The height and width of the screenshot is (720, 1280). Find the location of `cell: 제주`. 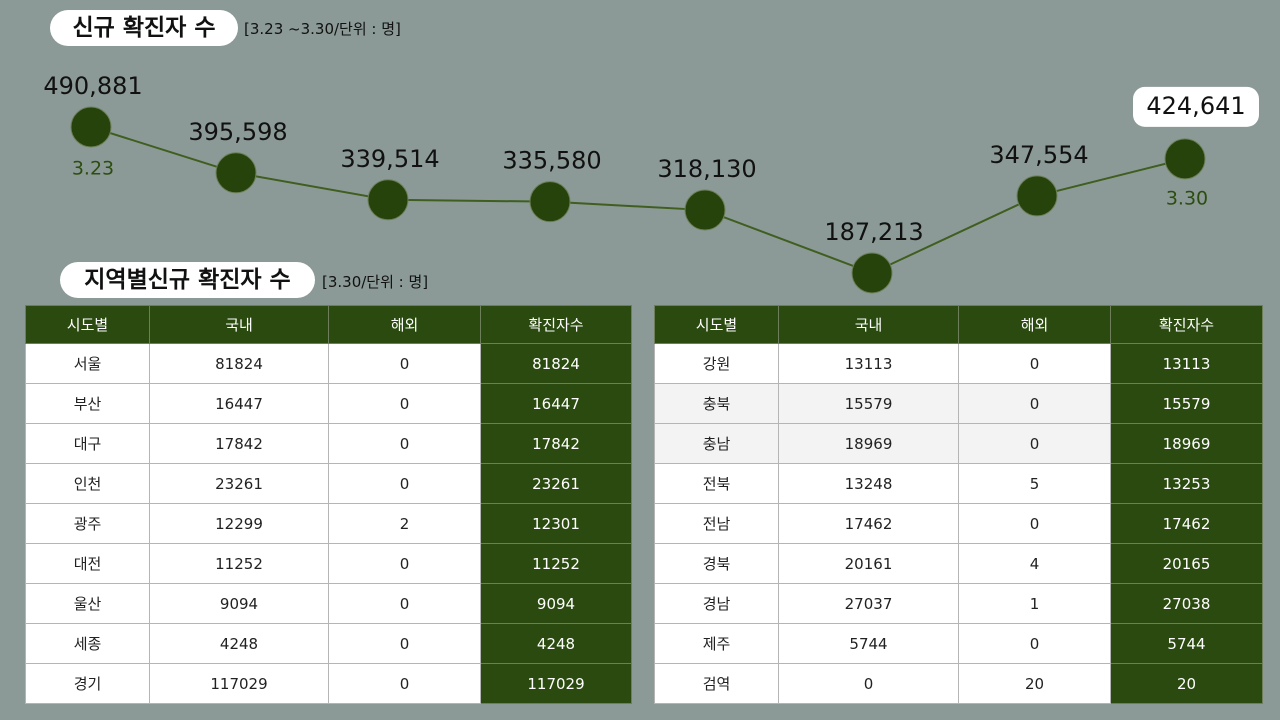

cell: 제주 is located at coordinates (716, 643).